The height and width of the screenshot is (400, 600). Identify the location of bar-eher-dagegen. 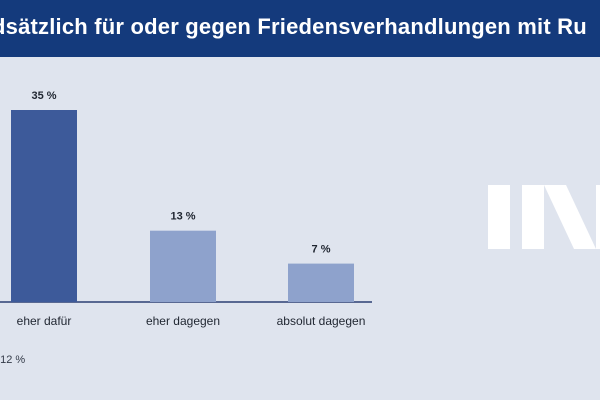
(183, 266).